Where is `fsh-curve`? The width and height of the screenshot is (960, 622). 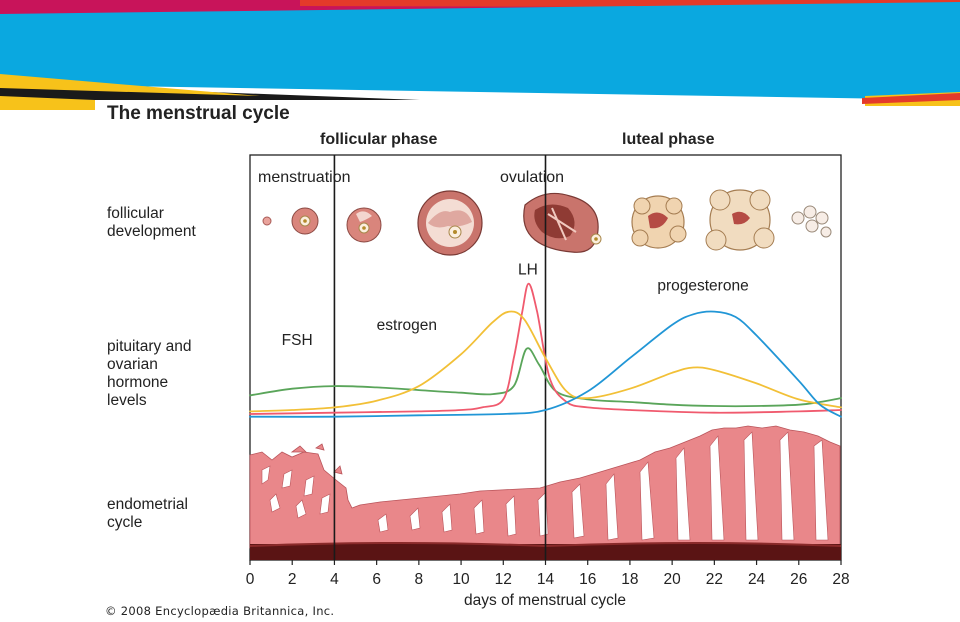
fsh-curve is located at coordinates (545, 377).